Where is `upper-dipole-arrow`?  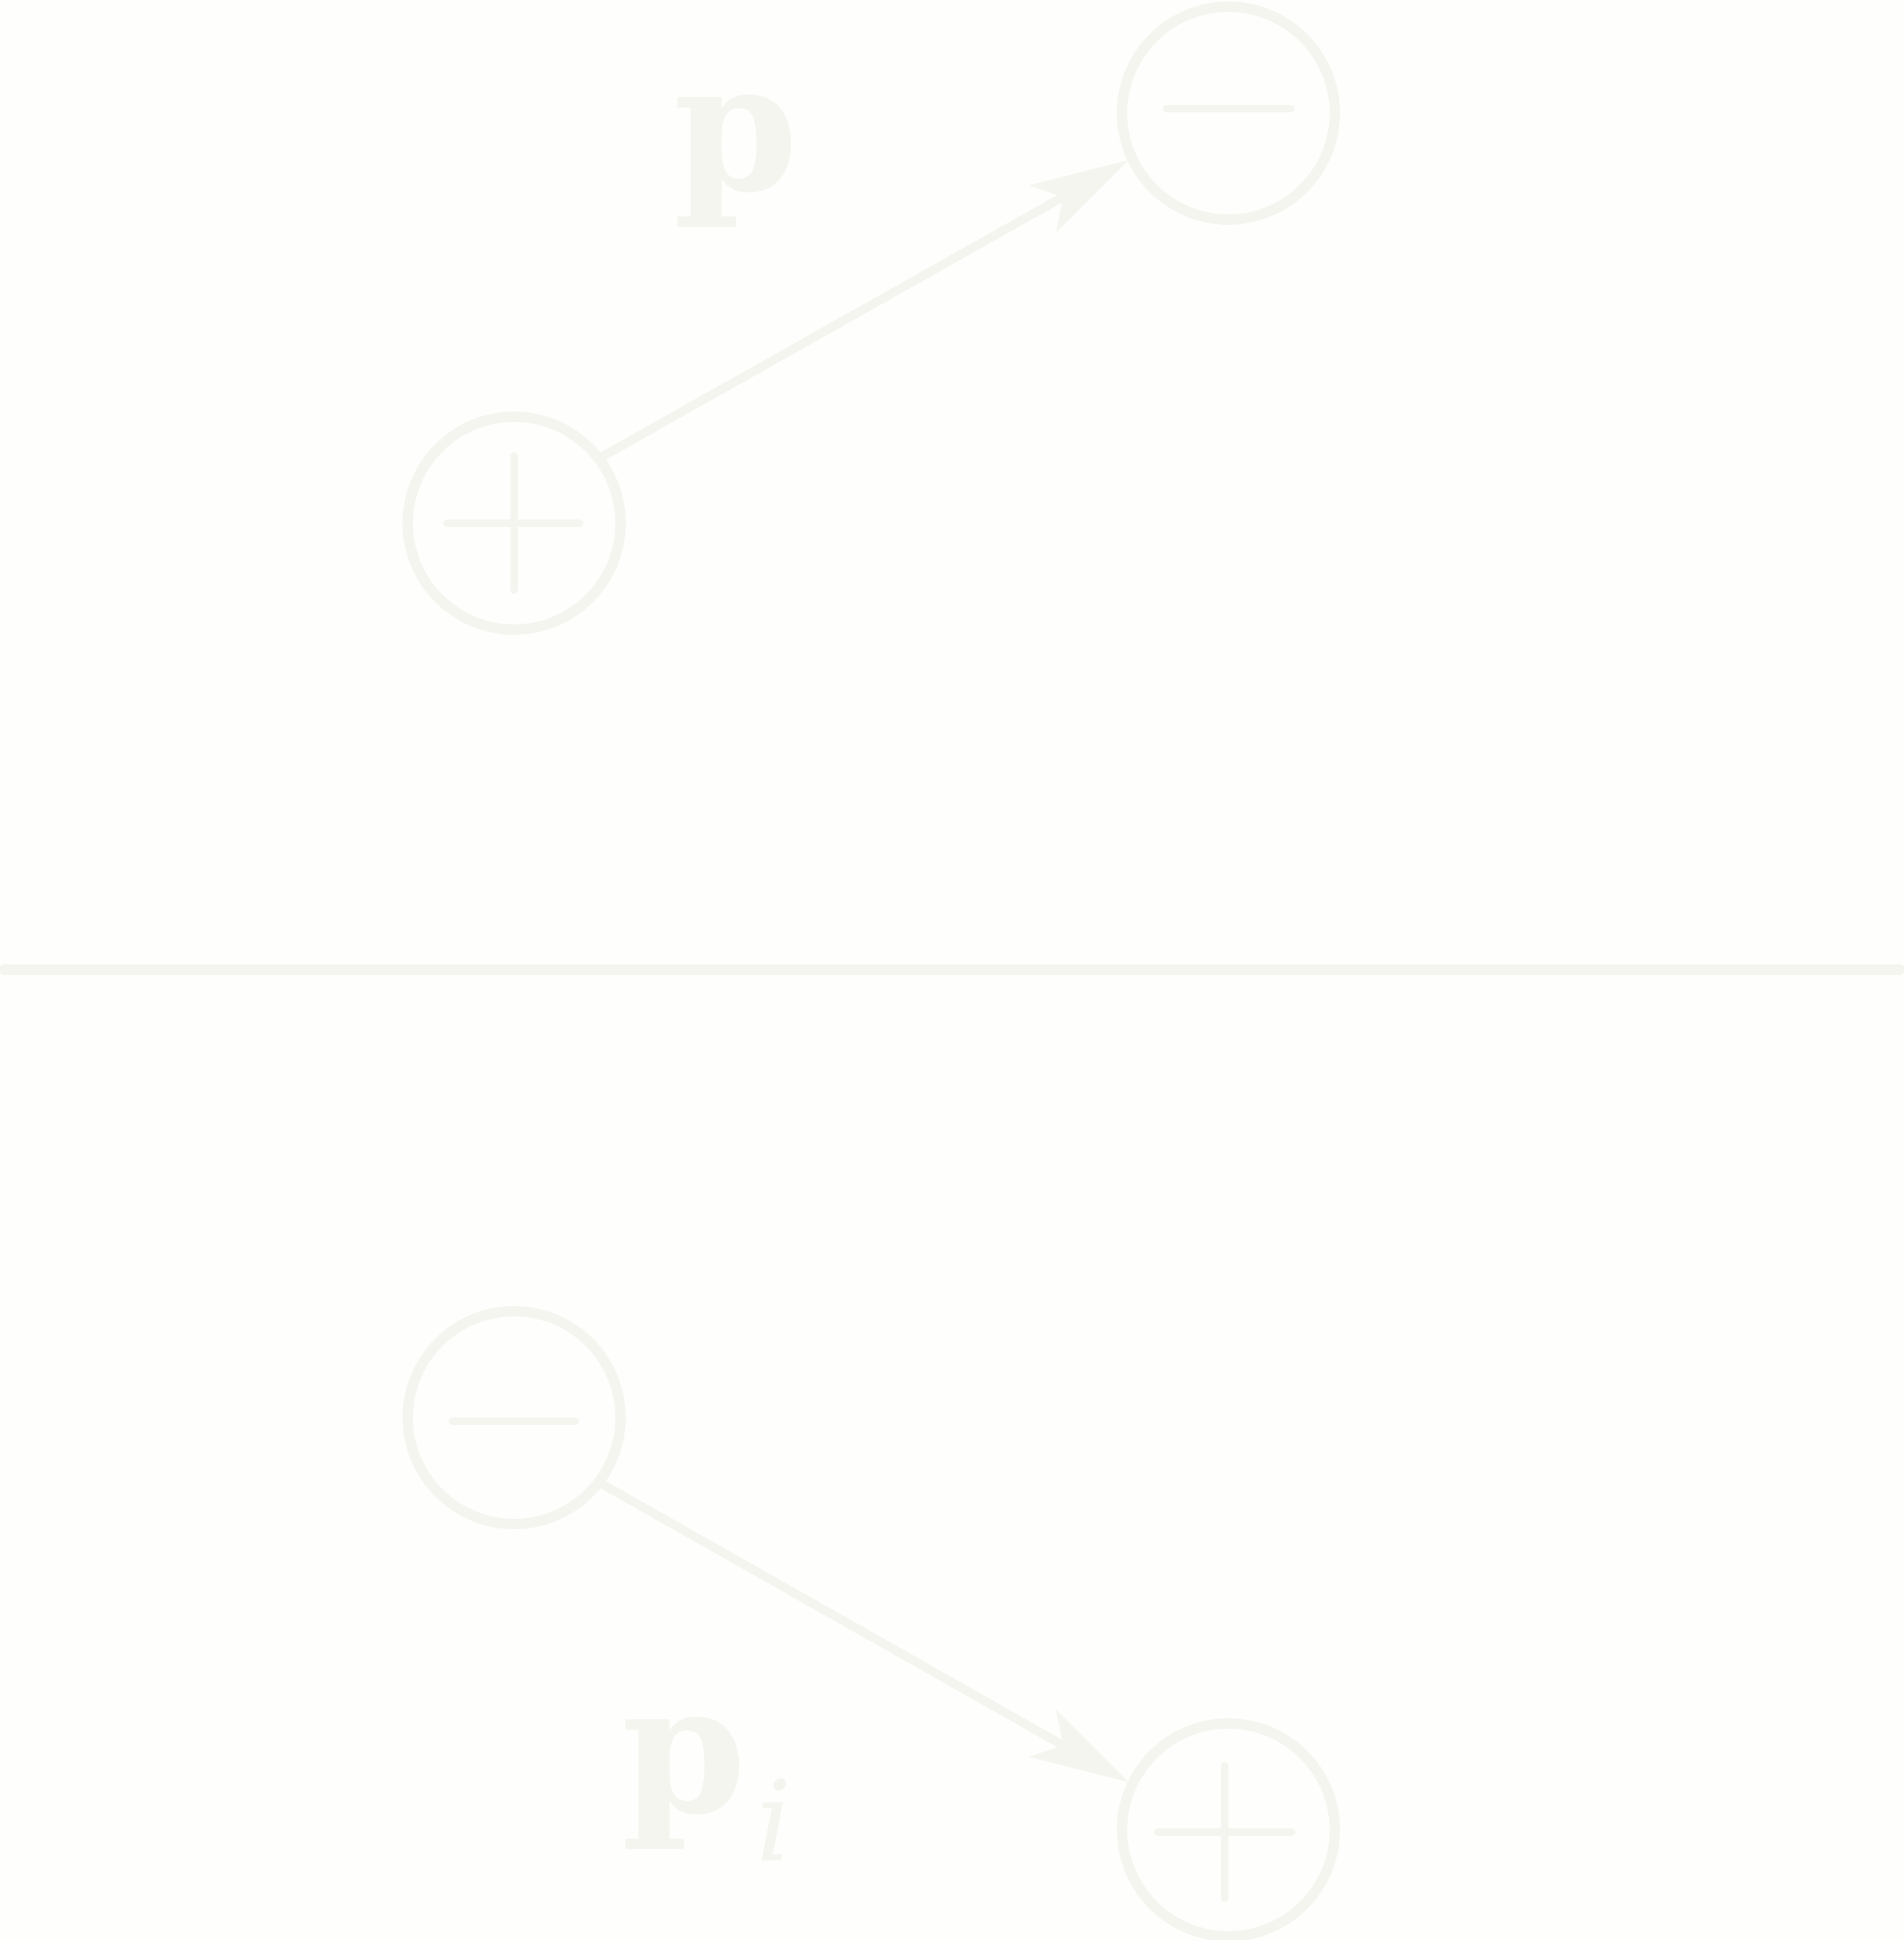
upper-dipole-arrow is located at coordinates (862, 311).